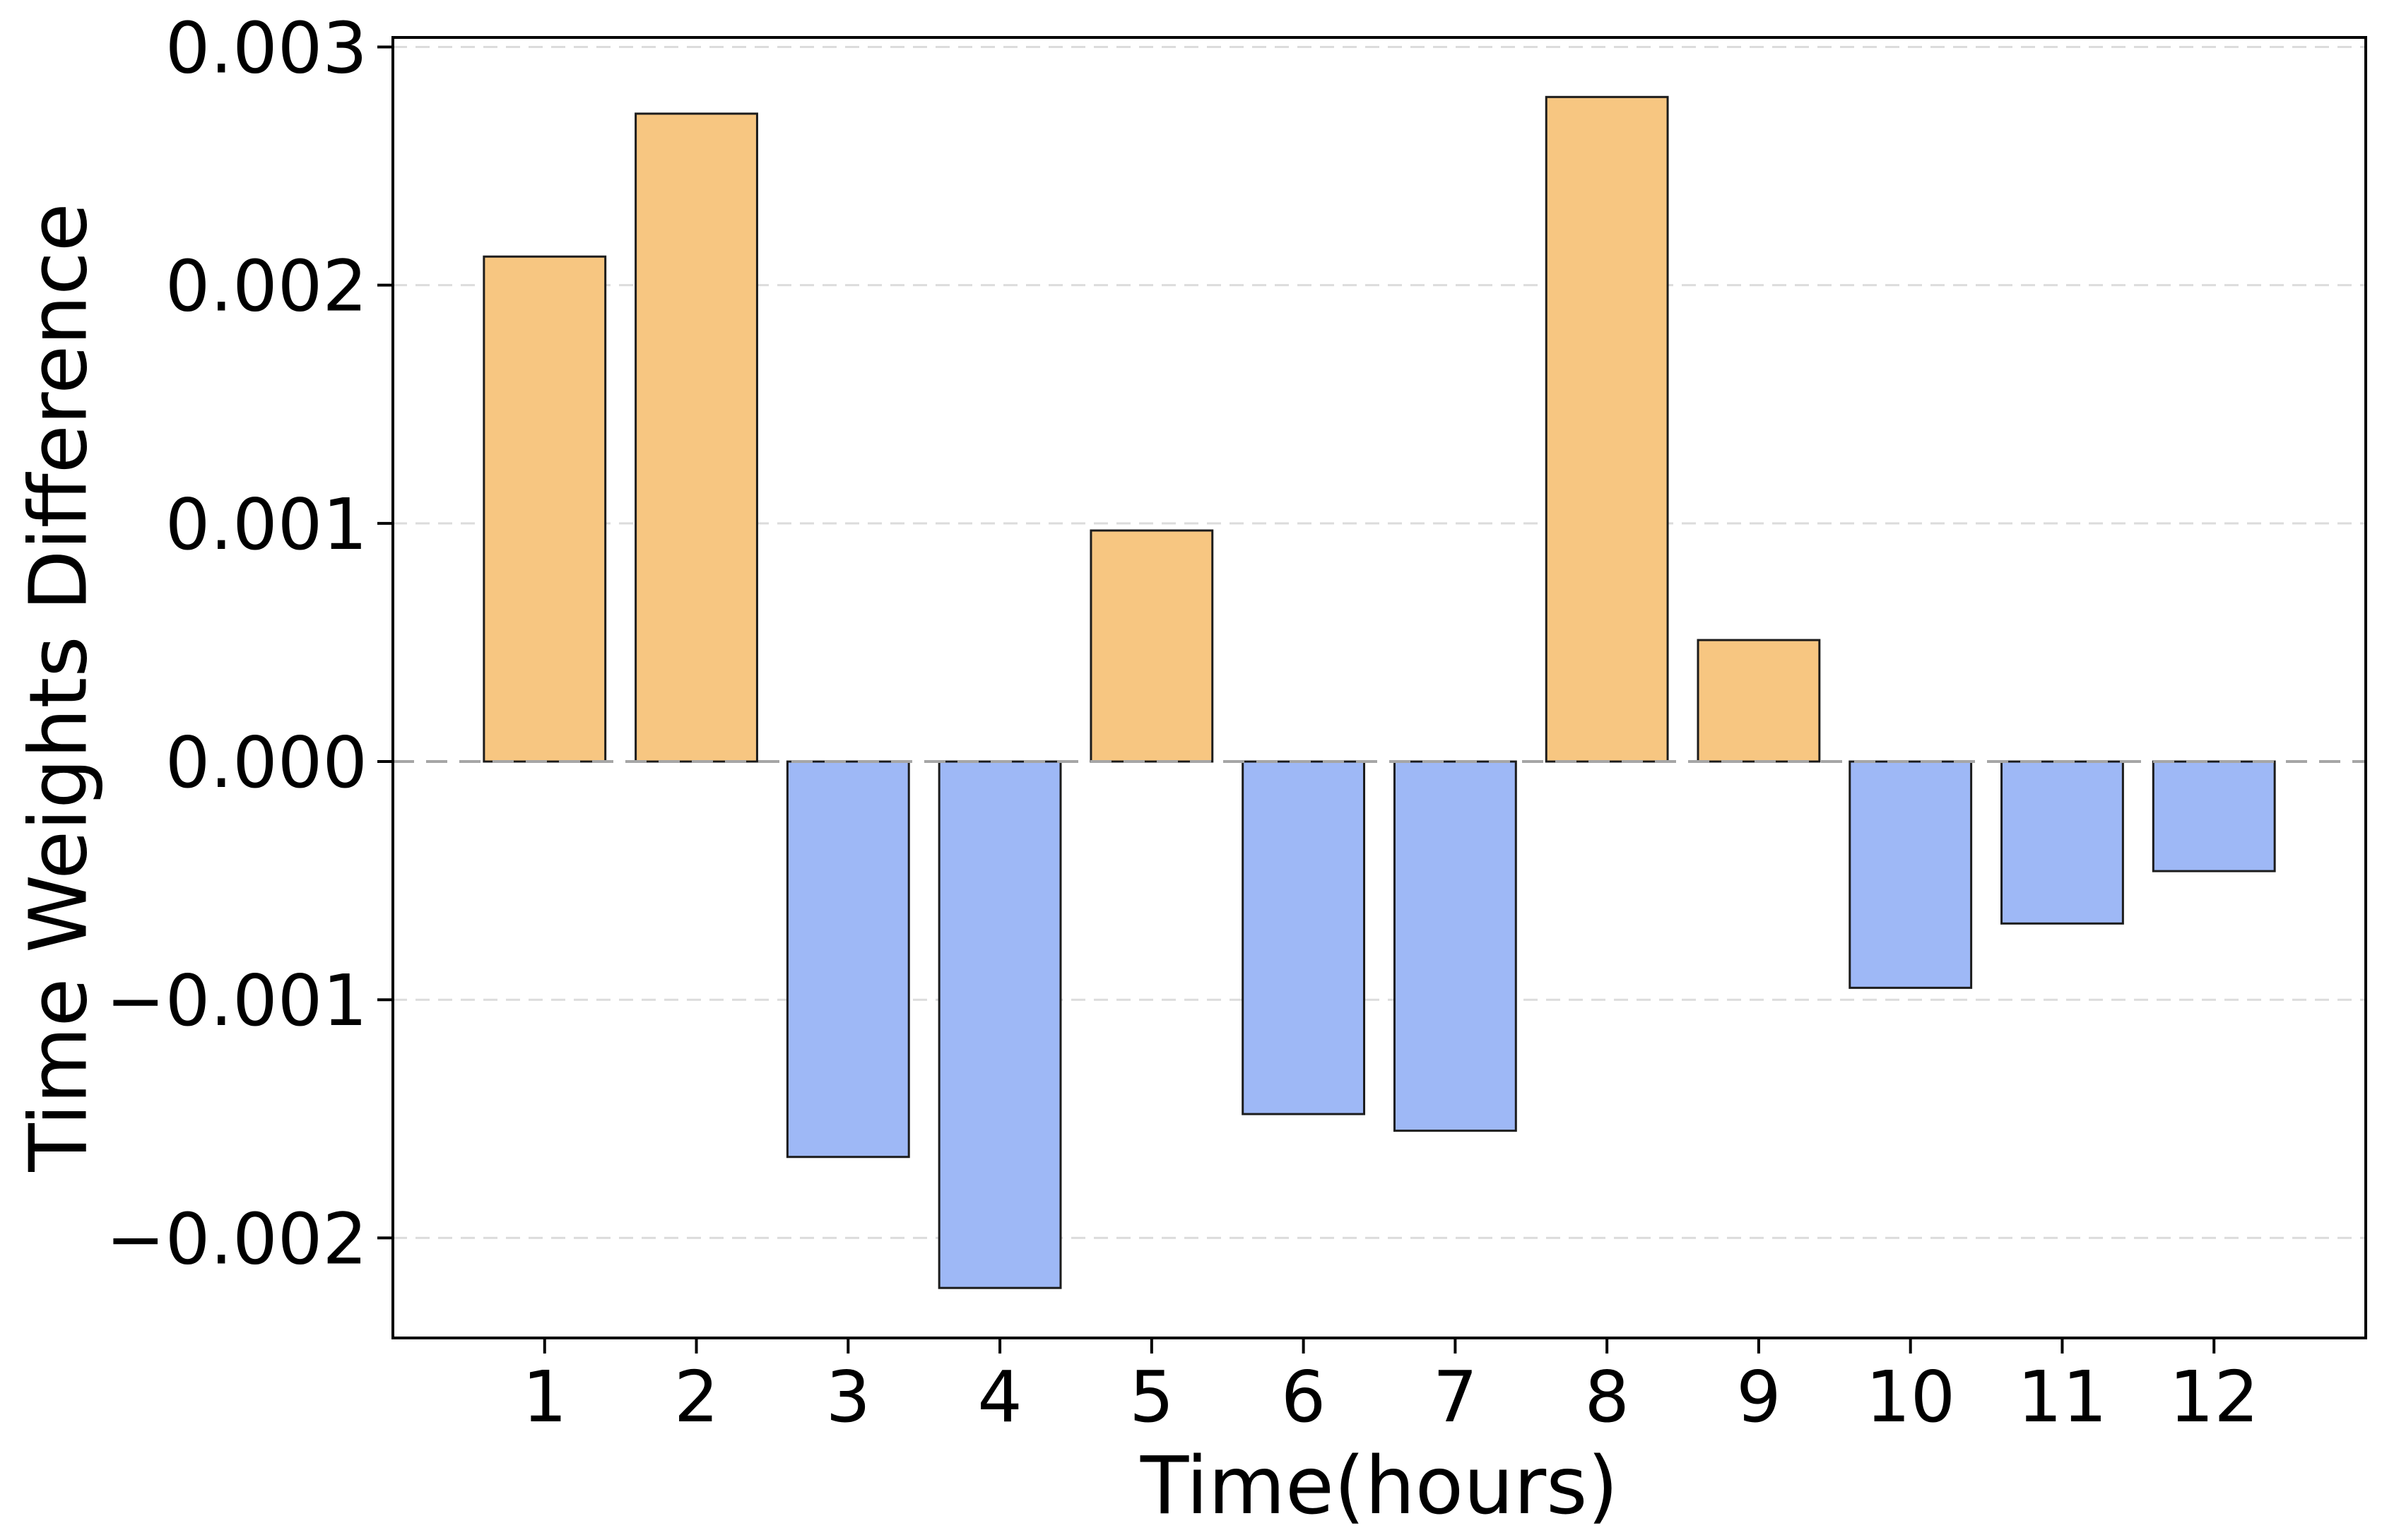 The height and width of the screenshot is (1540, 2382). I want to click on x-tick-label: 4, so click(999, 1397).